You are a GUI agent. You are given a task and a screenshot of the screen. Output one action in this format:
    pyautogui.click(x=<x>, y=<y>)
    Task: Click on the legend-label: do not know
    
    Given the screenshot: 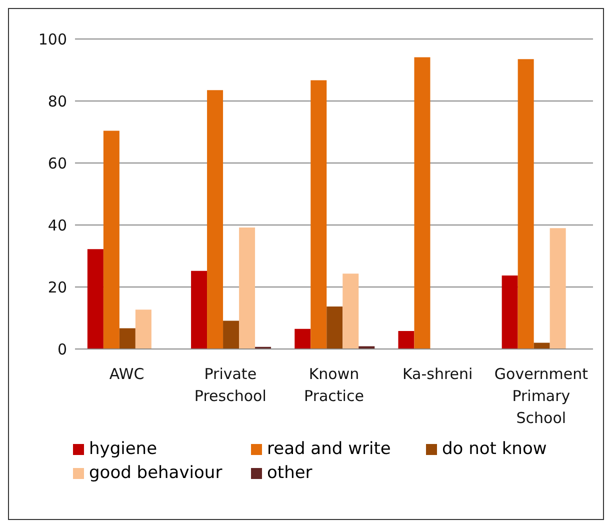 What is the action you would take?
    pyautogui.click(x=494, y=449)
    